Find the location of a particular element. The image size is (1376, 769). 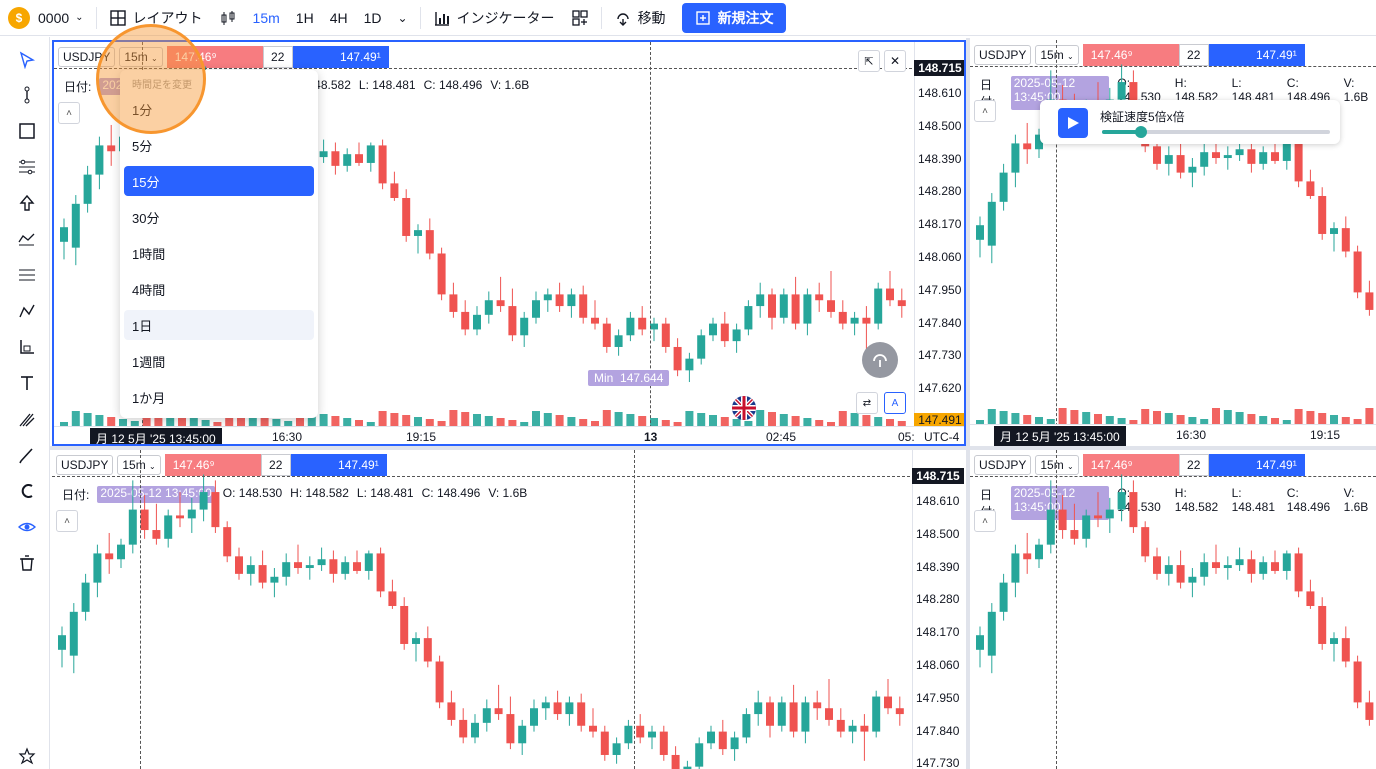

interval-15m: 15m is located at coordinates (266, 18).